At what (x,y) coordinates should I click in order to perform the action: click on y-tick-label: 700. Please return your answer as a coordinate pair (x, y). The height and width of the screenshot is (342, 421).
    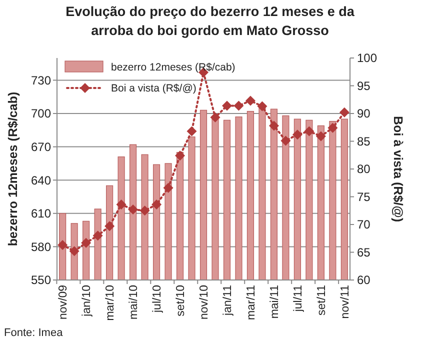
    Looking at the image, I should click on (41, 113).